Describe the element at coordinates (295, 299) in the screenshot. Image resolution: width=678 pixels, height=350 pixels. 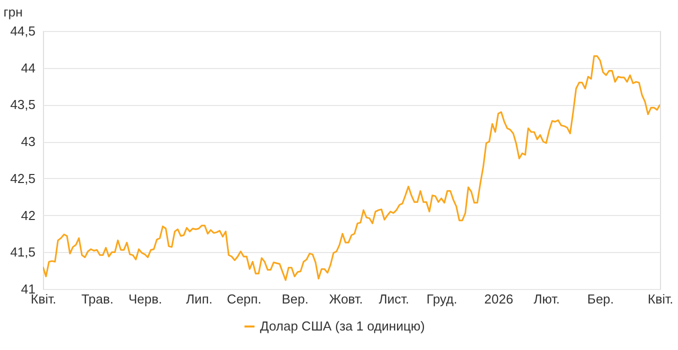
I see `x-tick-label: Вер.` at that location.